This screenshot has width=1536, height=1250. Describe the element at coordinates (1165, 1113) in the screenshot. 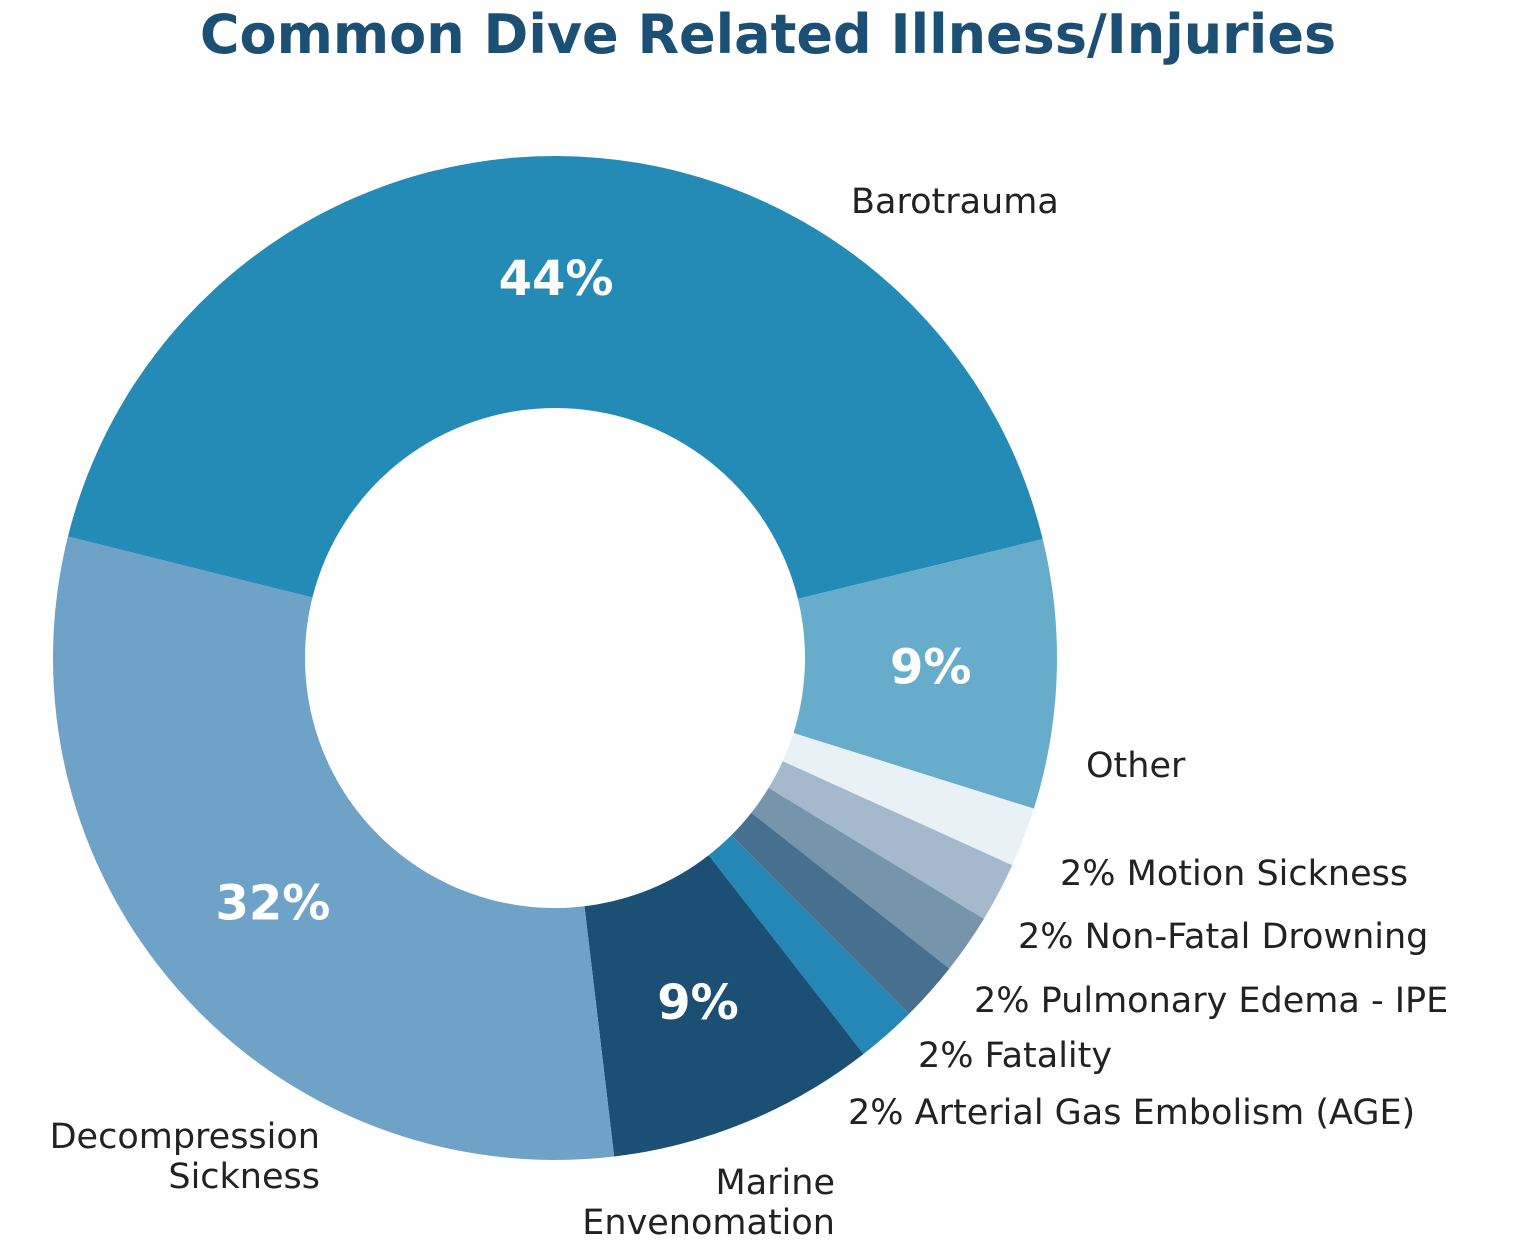

I see `category-label: Arterial Gas Embolism (AGE)` at that location.